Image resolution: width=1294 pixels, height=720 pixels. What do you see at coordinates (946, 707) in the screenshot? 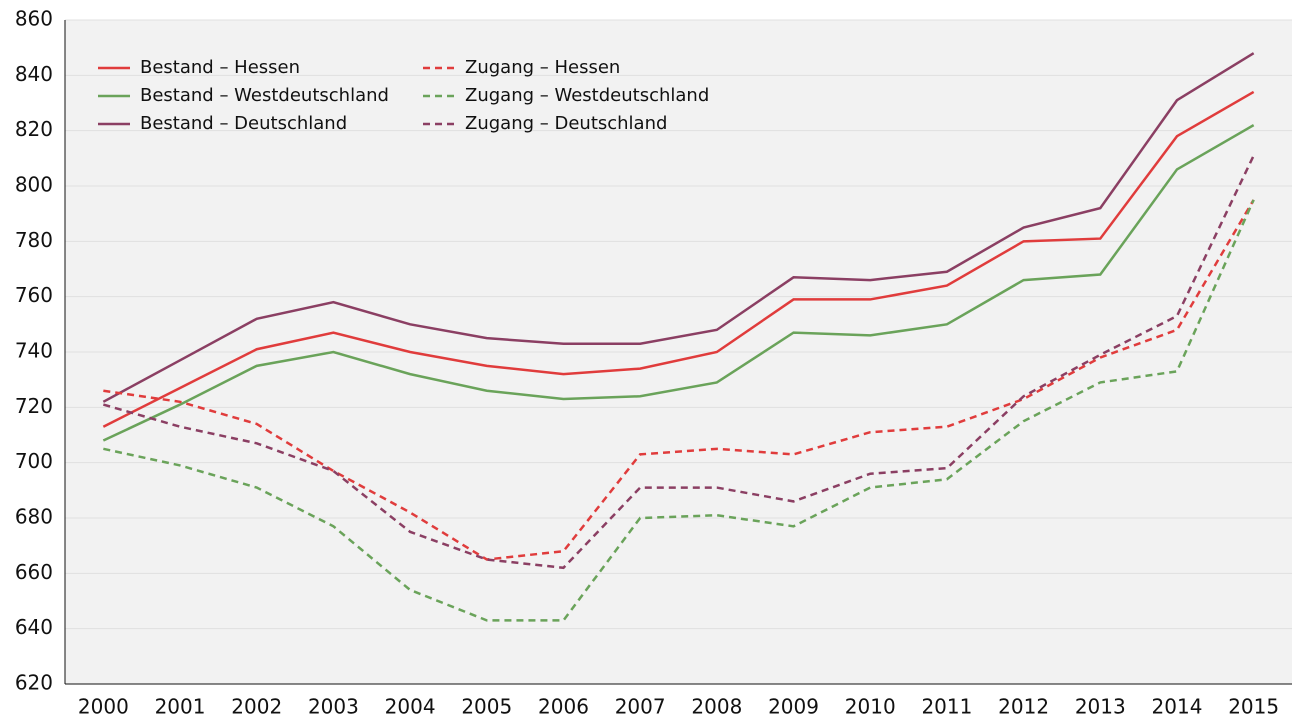
I see `x-tick-label: 2011` at bounding box center [946, 707].